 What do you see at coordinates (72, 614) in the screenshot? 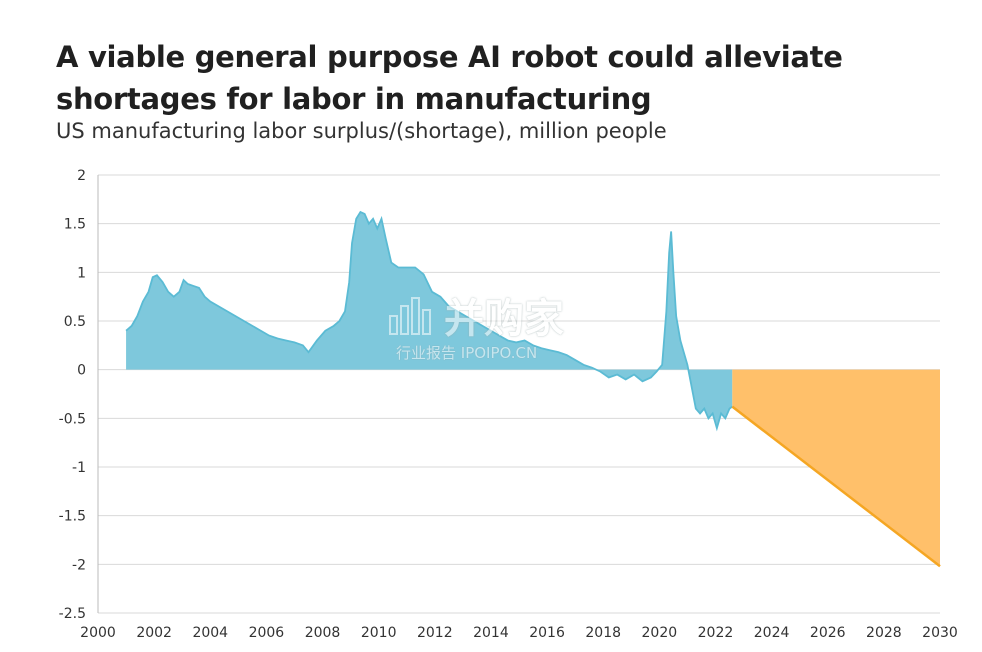
I see `y-tick-label: -2.5` at bounding box center [72, 614].